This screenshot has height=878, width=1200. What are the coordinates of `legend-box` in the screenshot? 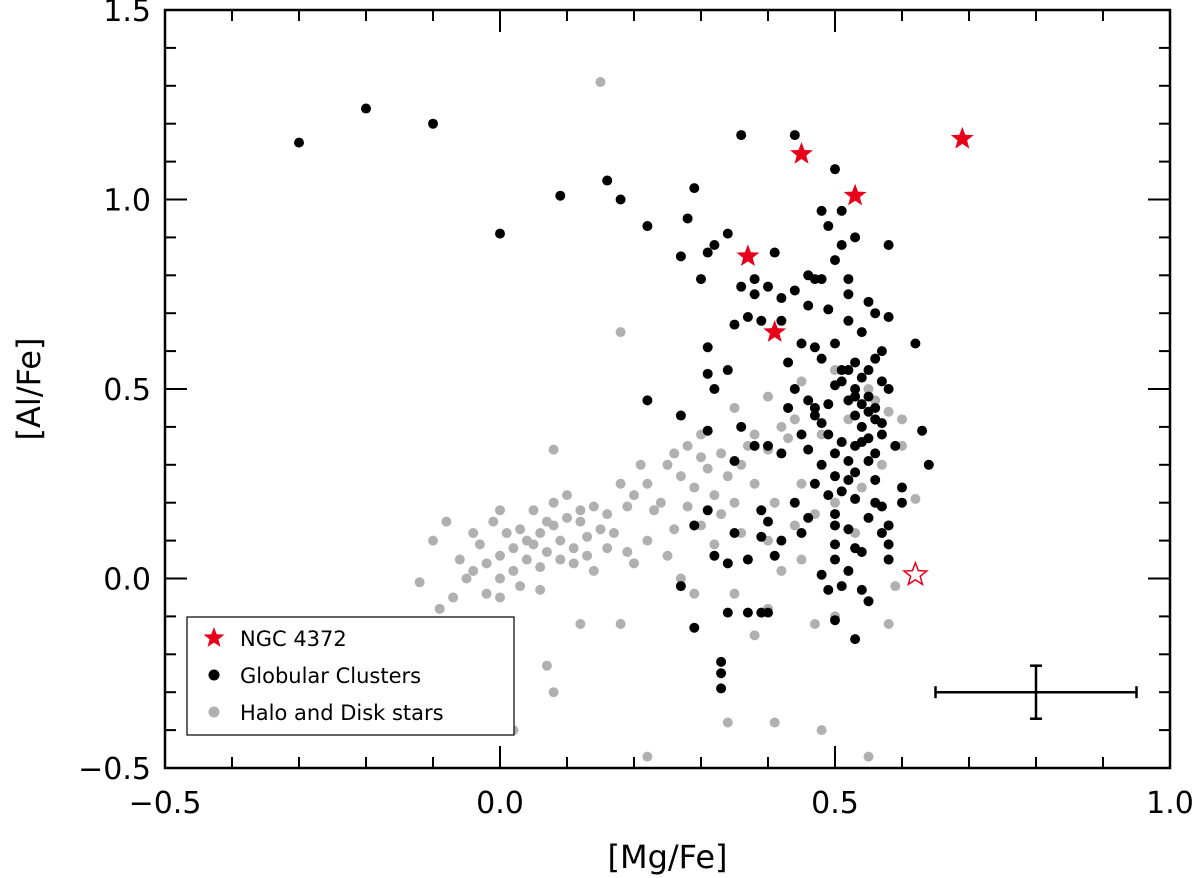 It's located at (350, 676).